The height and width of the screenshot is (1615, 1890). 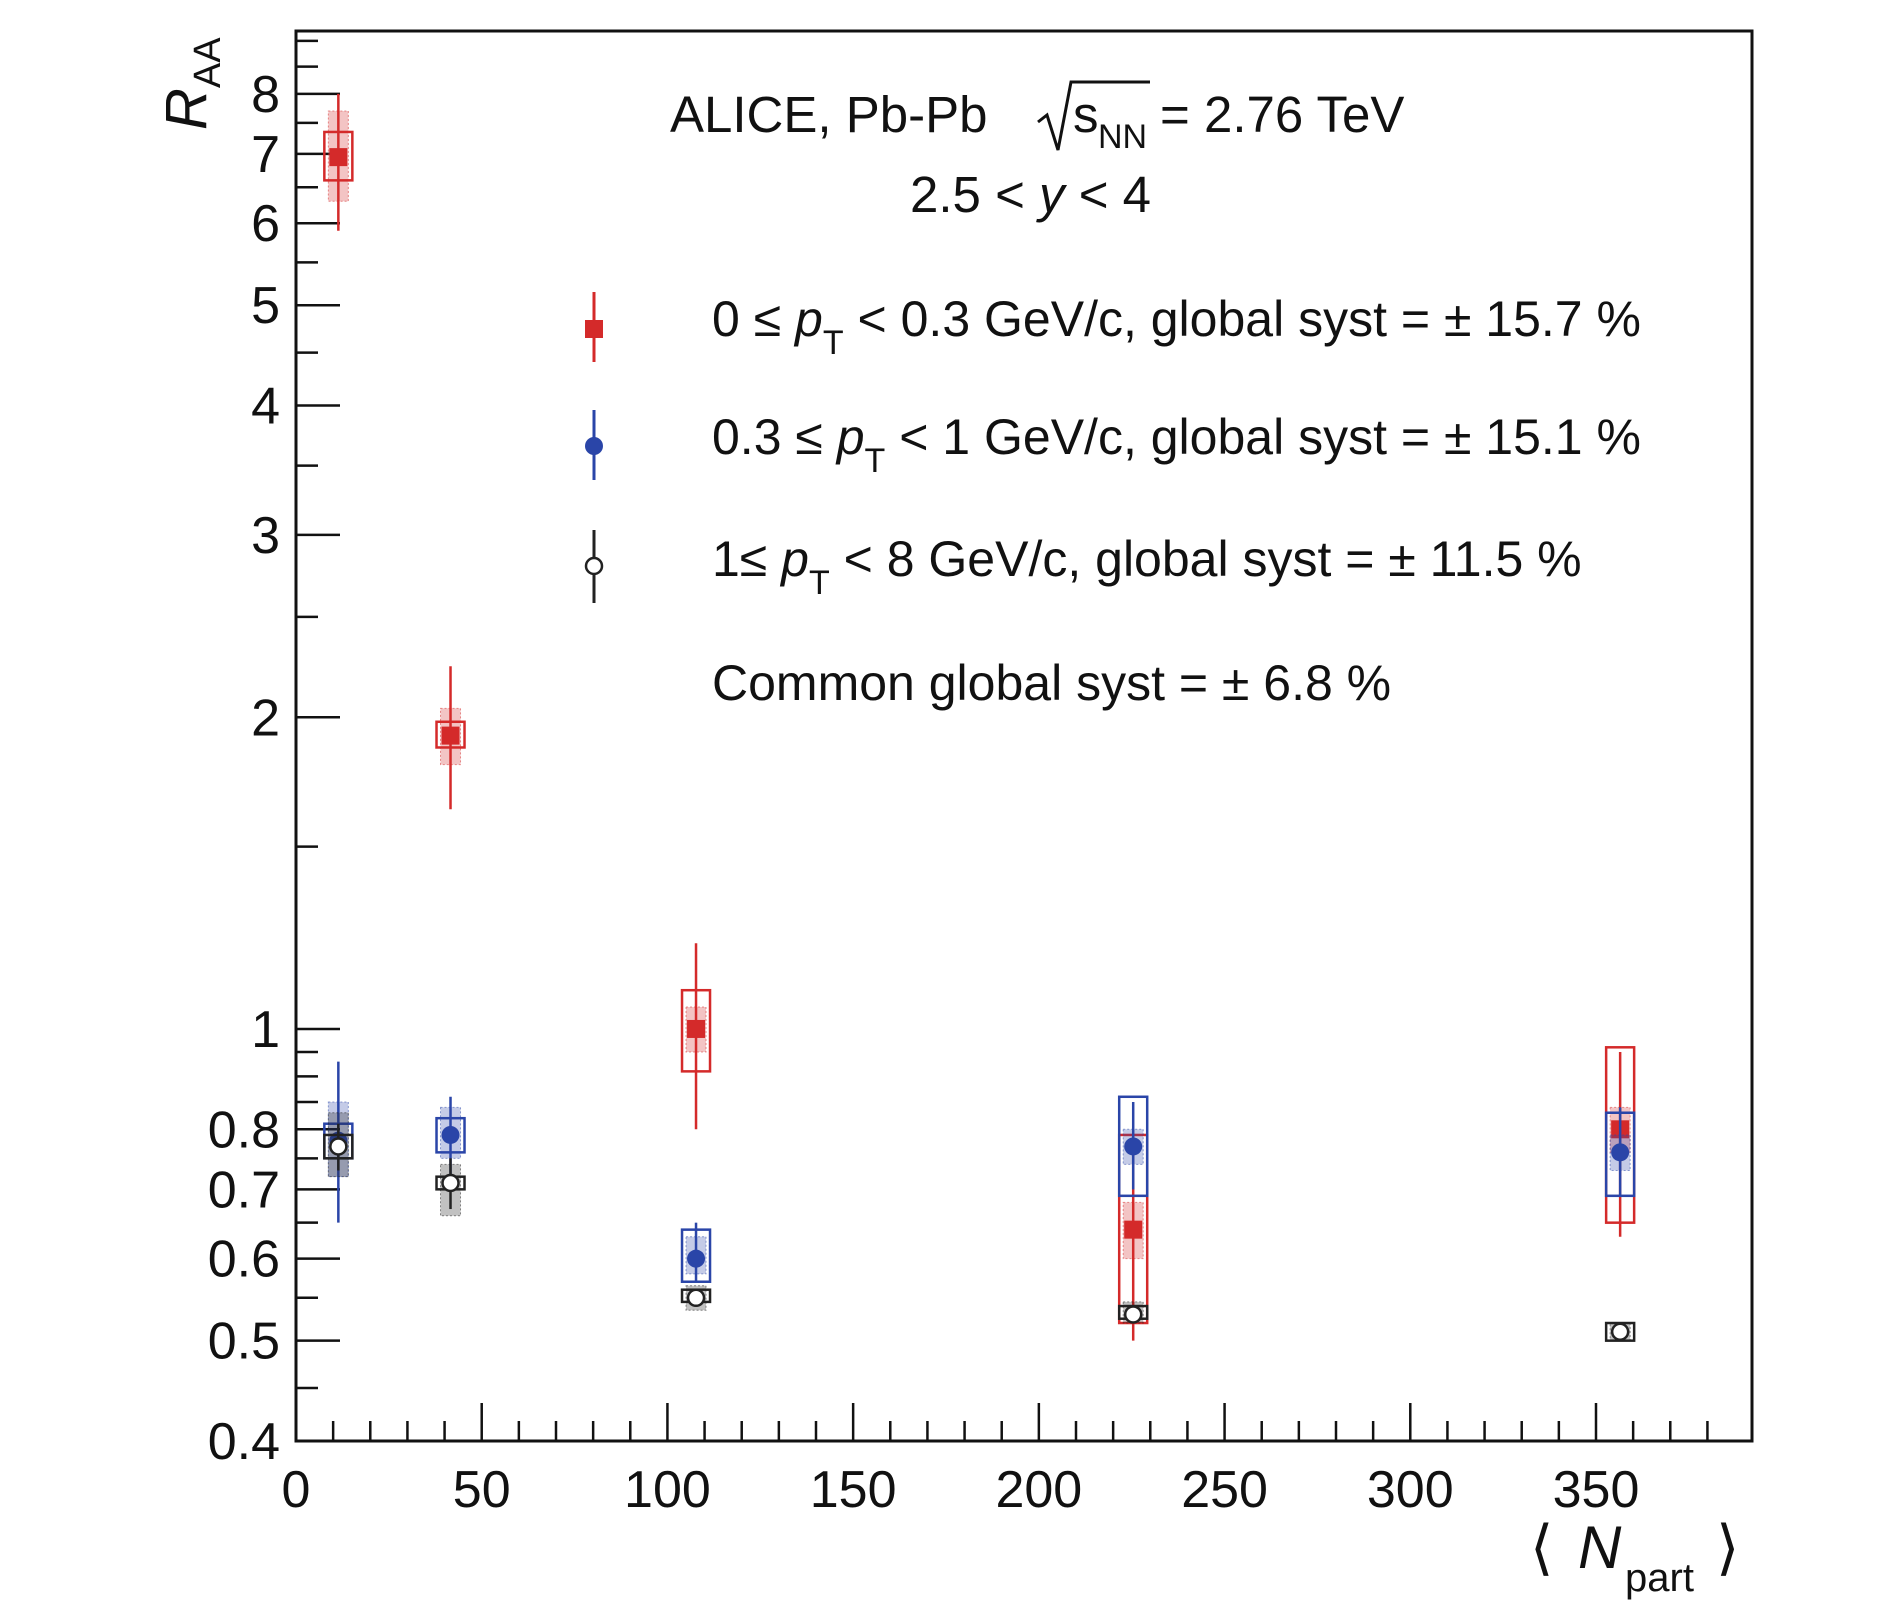 I want to click on x-axis-label-sub: part, so click(x=1659, y=1578).